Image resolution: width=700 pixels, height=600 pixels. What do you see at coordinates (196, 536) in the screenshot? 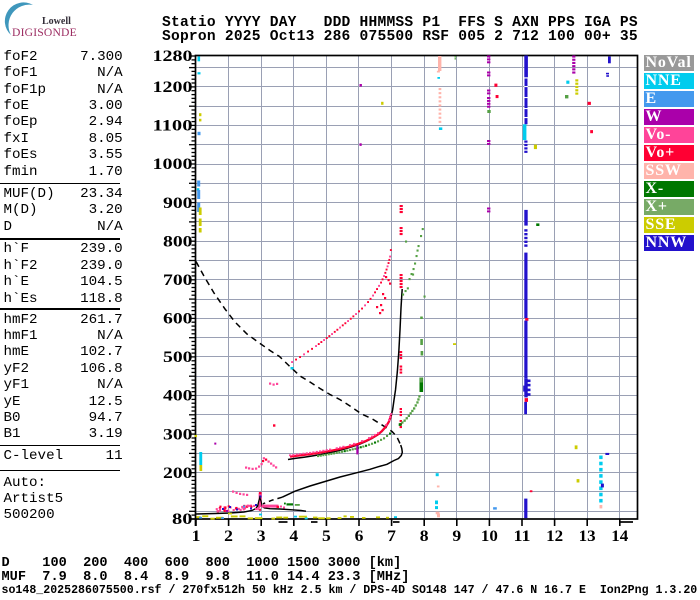
I see `svg-text: 1` at bounding box center [196, 536].